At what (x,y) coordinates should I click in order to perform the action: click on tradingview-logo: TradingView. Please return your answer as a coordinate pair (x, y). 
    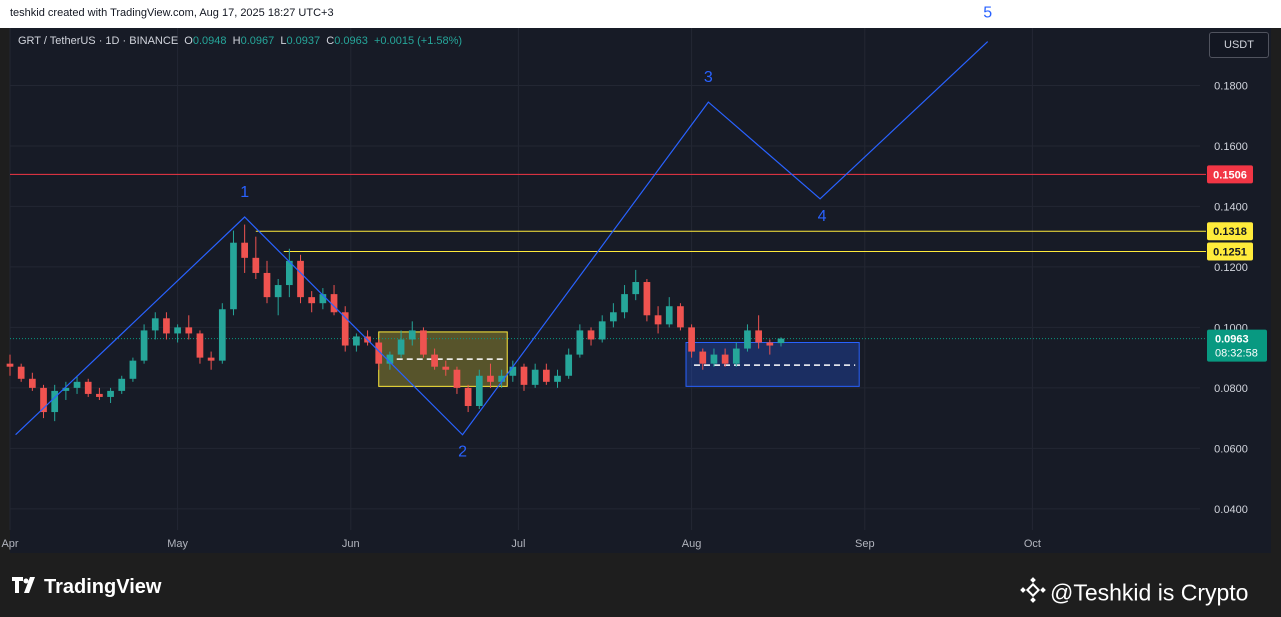
    Looking at the image, I should click on (86, 587).